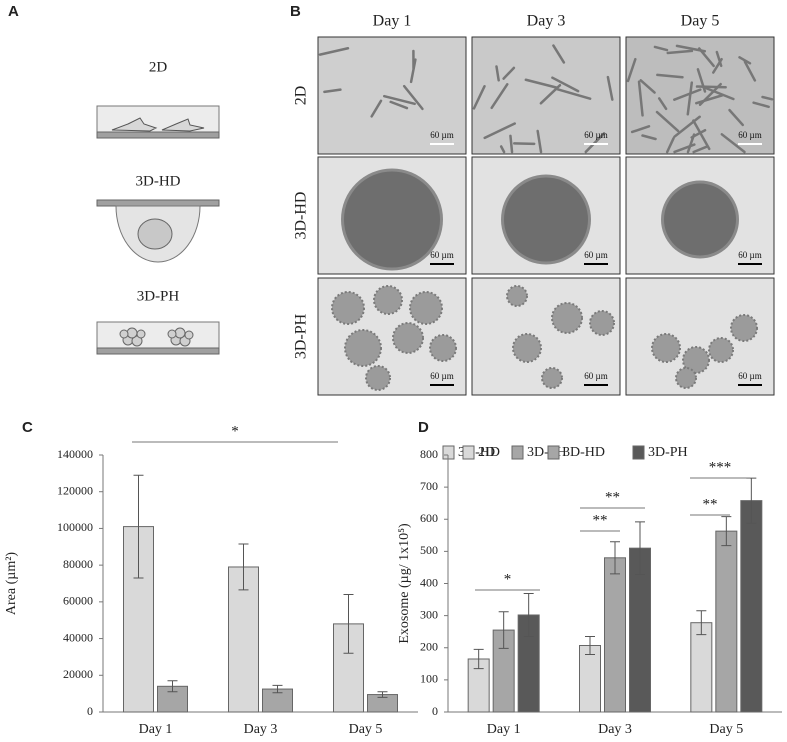  What do you see at coordinates (423, 427) in the screenshot?
I see `panel-label: D` at bounding box center [423, 427].